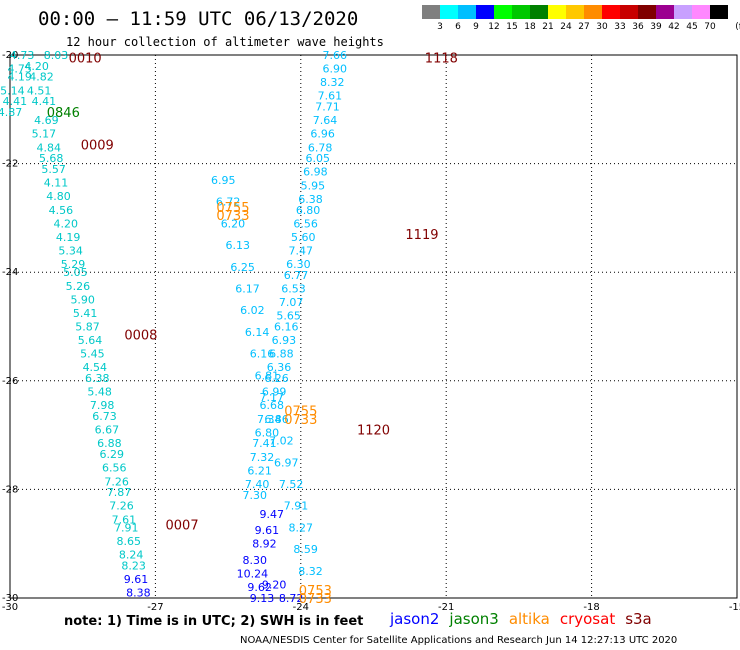 This screenshot has height=650, width=740. What do you see at coordinates (334, 55) in the screenshot?
I see `wave-height-label: 7.66` at bounding box center [334, 55].